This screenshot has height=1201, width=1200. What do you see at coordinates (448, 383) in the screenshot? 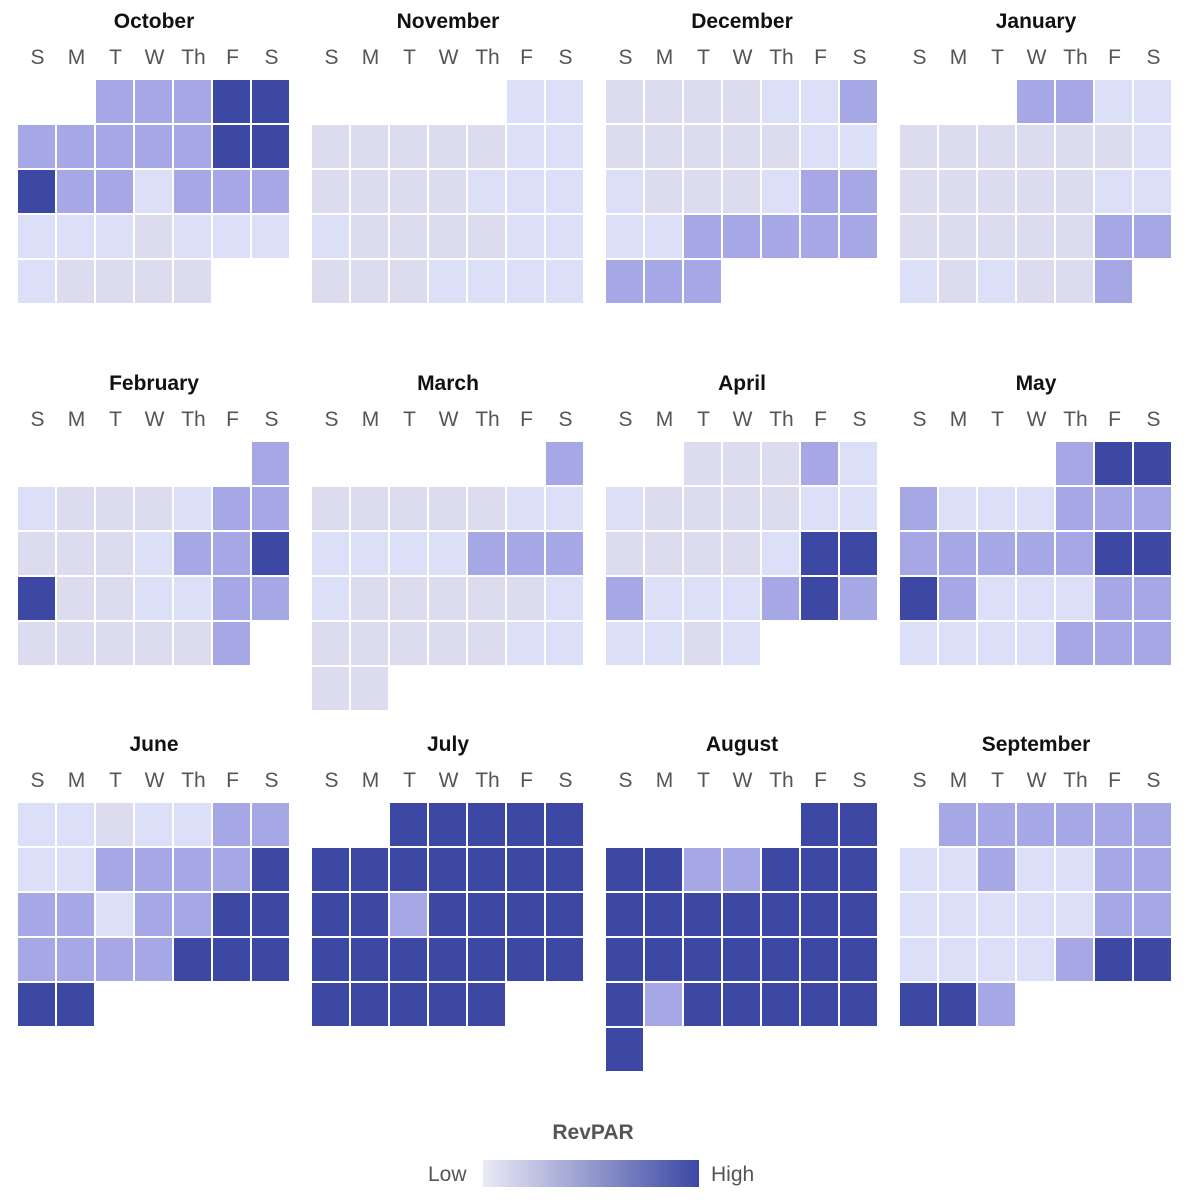
I see `month-title: March` at bounding box center [448, 383].